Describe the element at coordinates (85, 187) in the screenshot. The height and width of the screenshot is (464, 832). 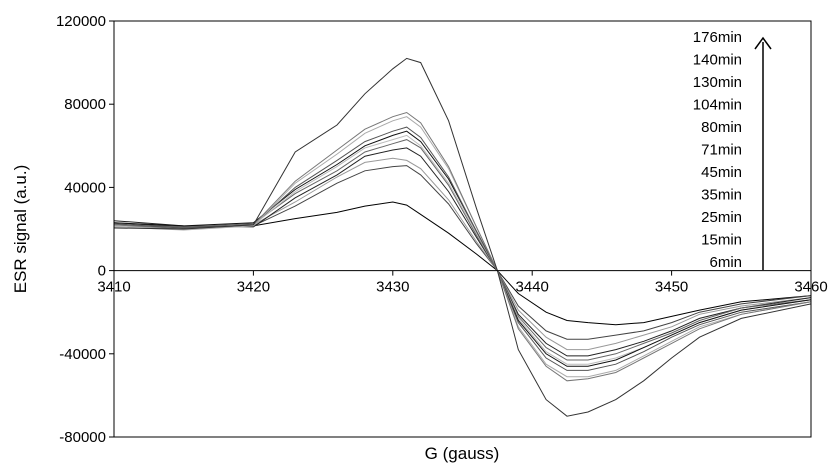
I see `y-tick-label: 40000` at that location.